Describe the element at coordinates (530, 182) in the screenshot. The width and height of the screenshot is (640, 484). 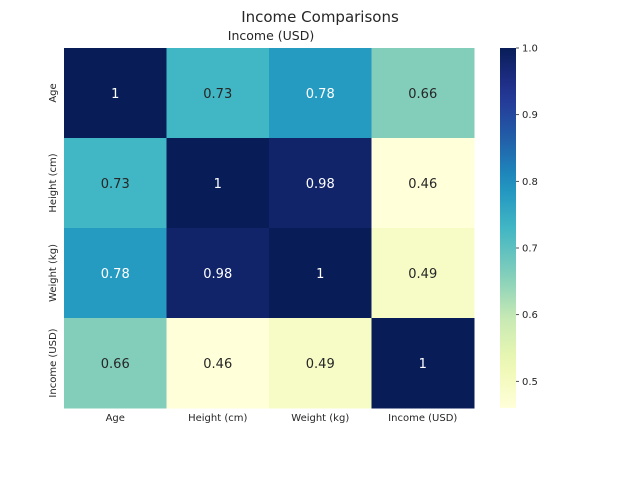
I see `colorbar-tick-label: 0.8` at that location.